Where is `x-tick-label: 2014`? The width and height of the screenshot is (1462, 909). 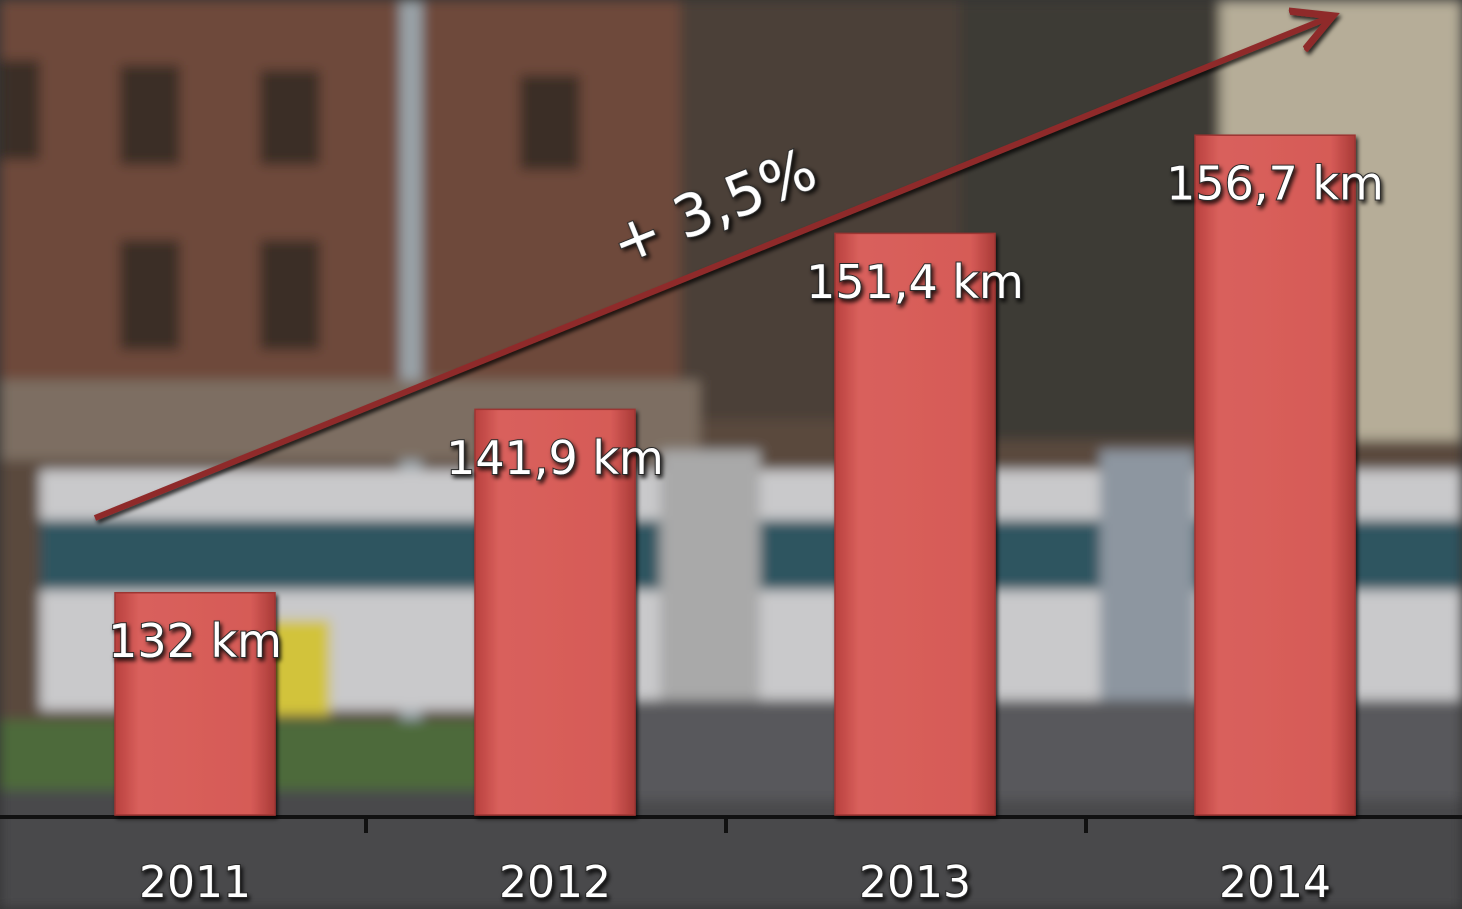 x-tick-label: 2014 is located at coordinates (1275, 882).